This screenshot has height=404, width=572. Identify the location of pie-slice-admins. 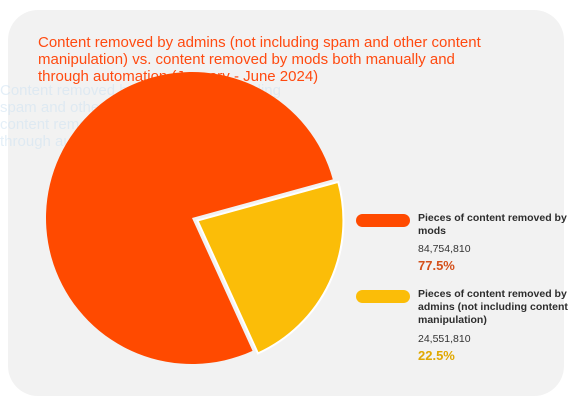
(270, 267).